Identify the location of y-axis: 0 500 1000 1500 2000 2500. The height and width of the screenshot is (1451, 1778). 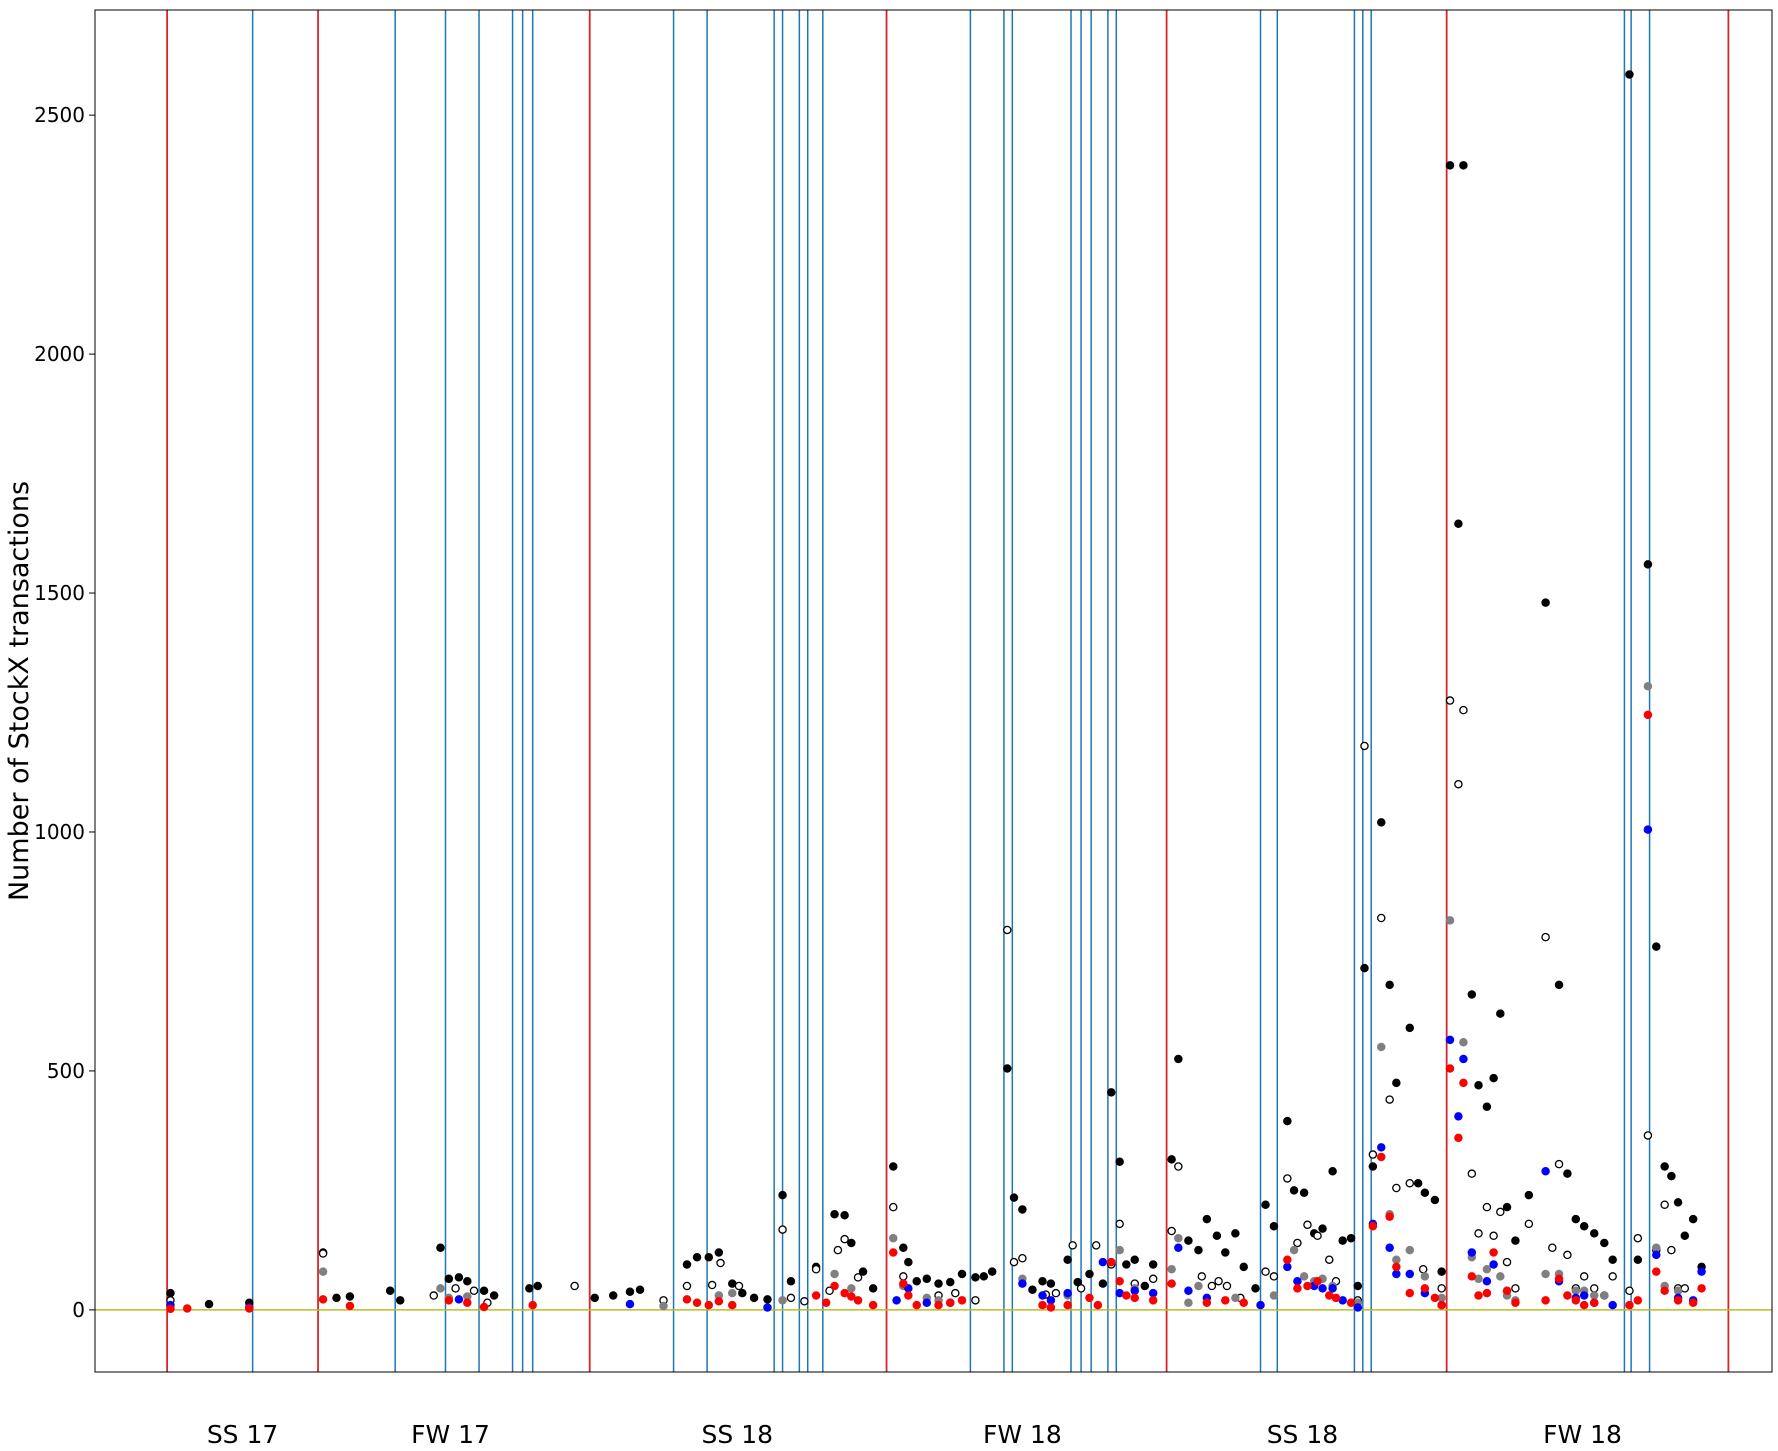
(64, 712).